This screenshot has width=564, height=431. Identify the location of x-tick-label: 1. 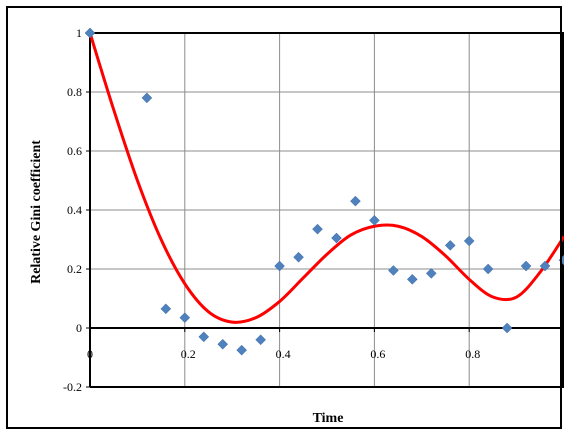
(562, 354).